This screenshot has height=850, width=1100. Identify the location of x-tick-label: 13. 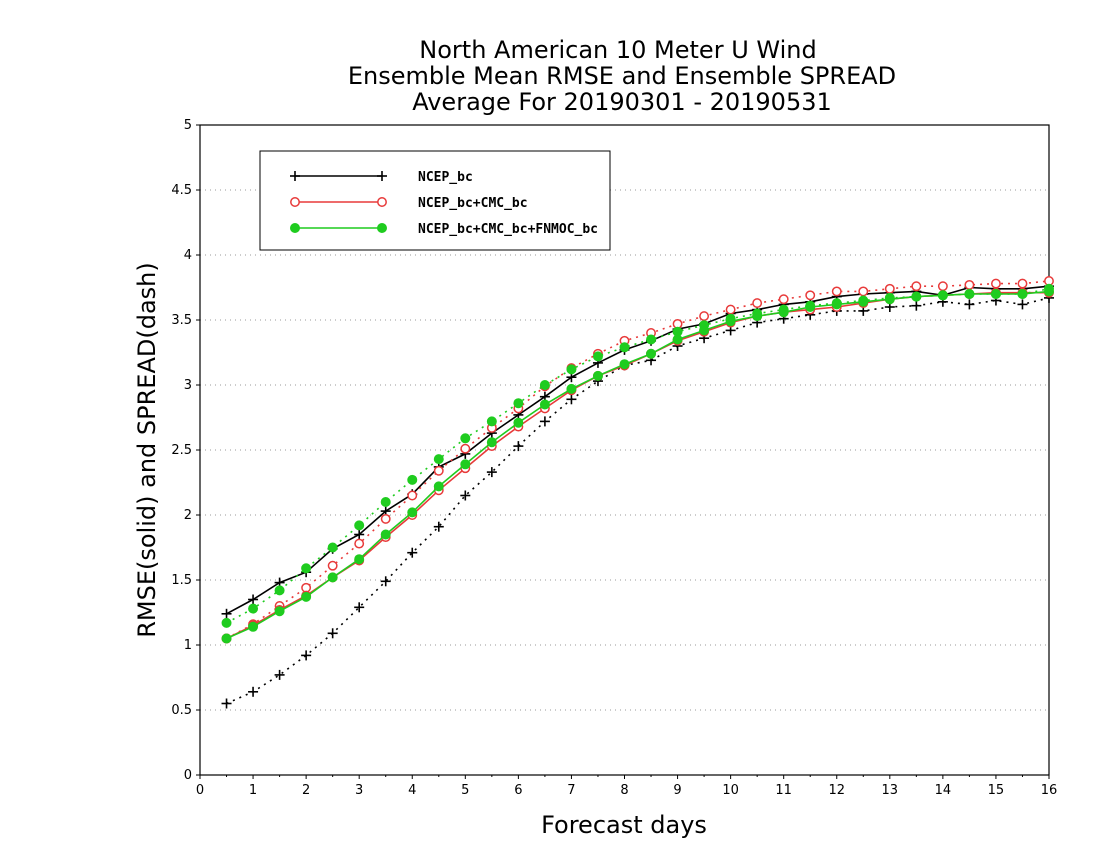
(890, 790).